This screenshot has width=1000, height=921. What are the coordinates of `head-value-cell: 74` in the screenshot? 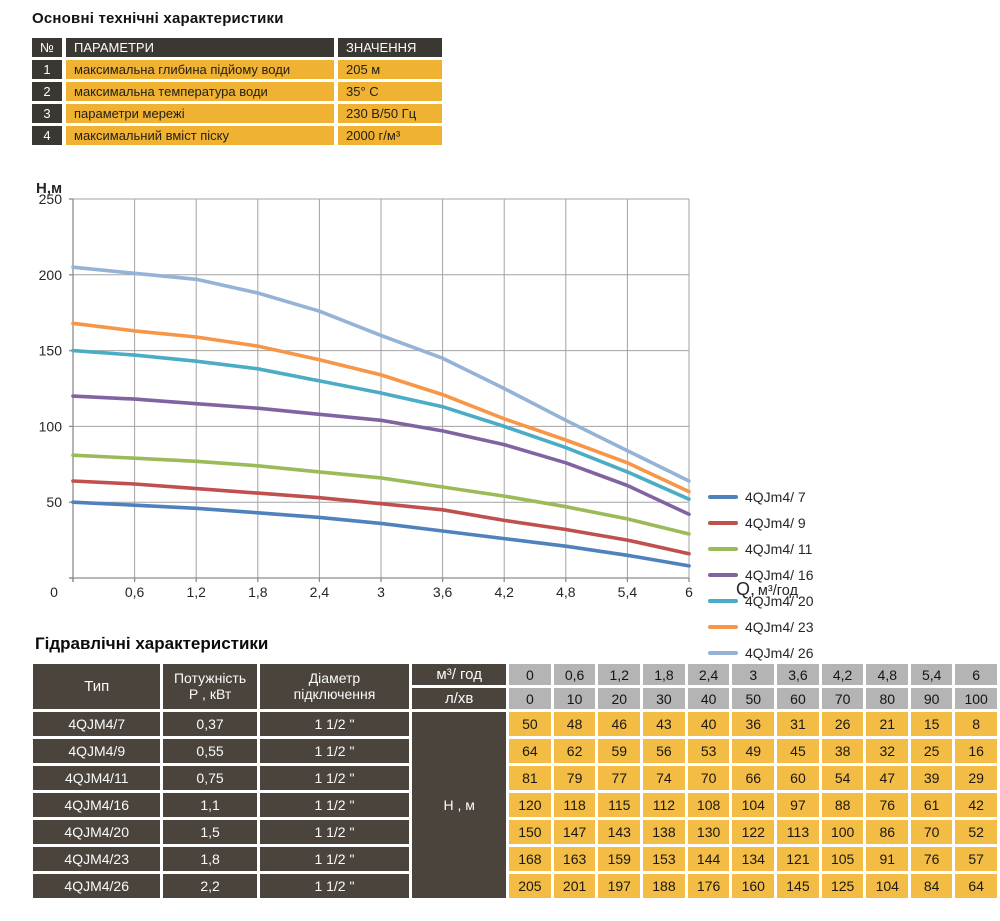 It's located at (664, 778).